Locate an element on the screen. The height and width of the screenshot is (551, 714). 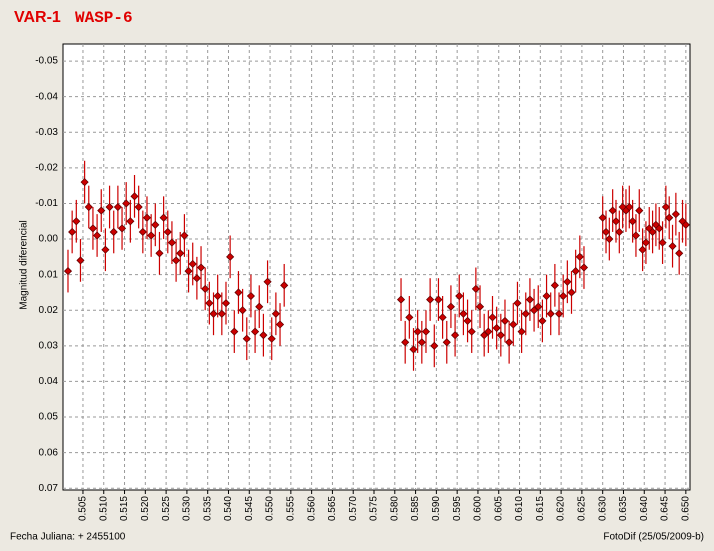
y-tick-label: -0.05 is located at coordinates (46, 61).